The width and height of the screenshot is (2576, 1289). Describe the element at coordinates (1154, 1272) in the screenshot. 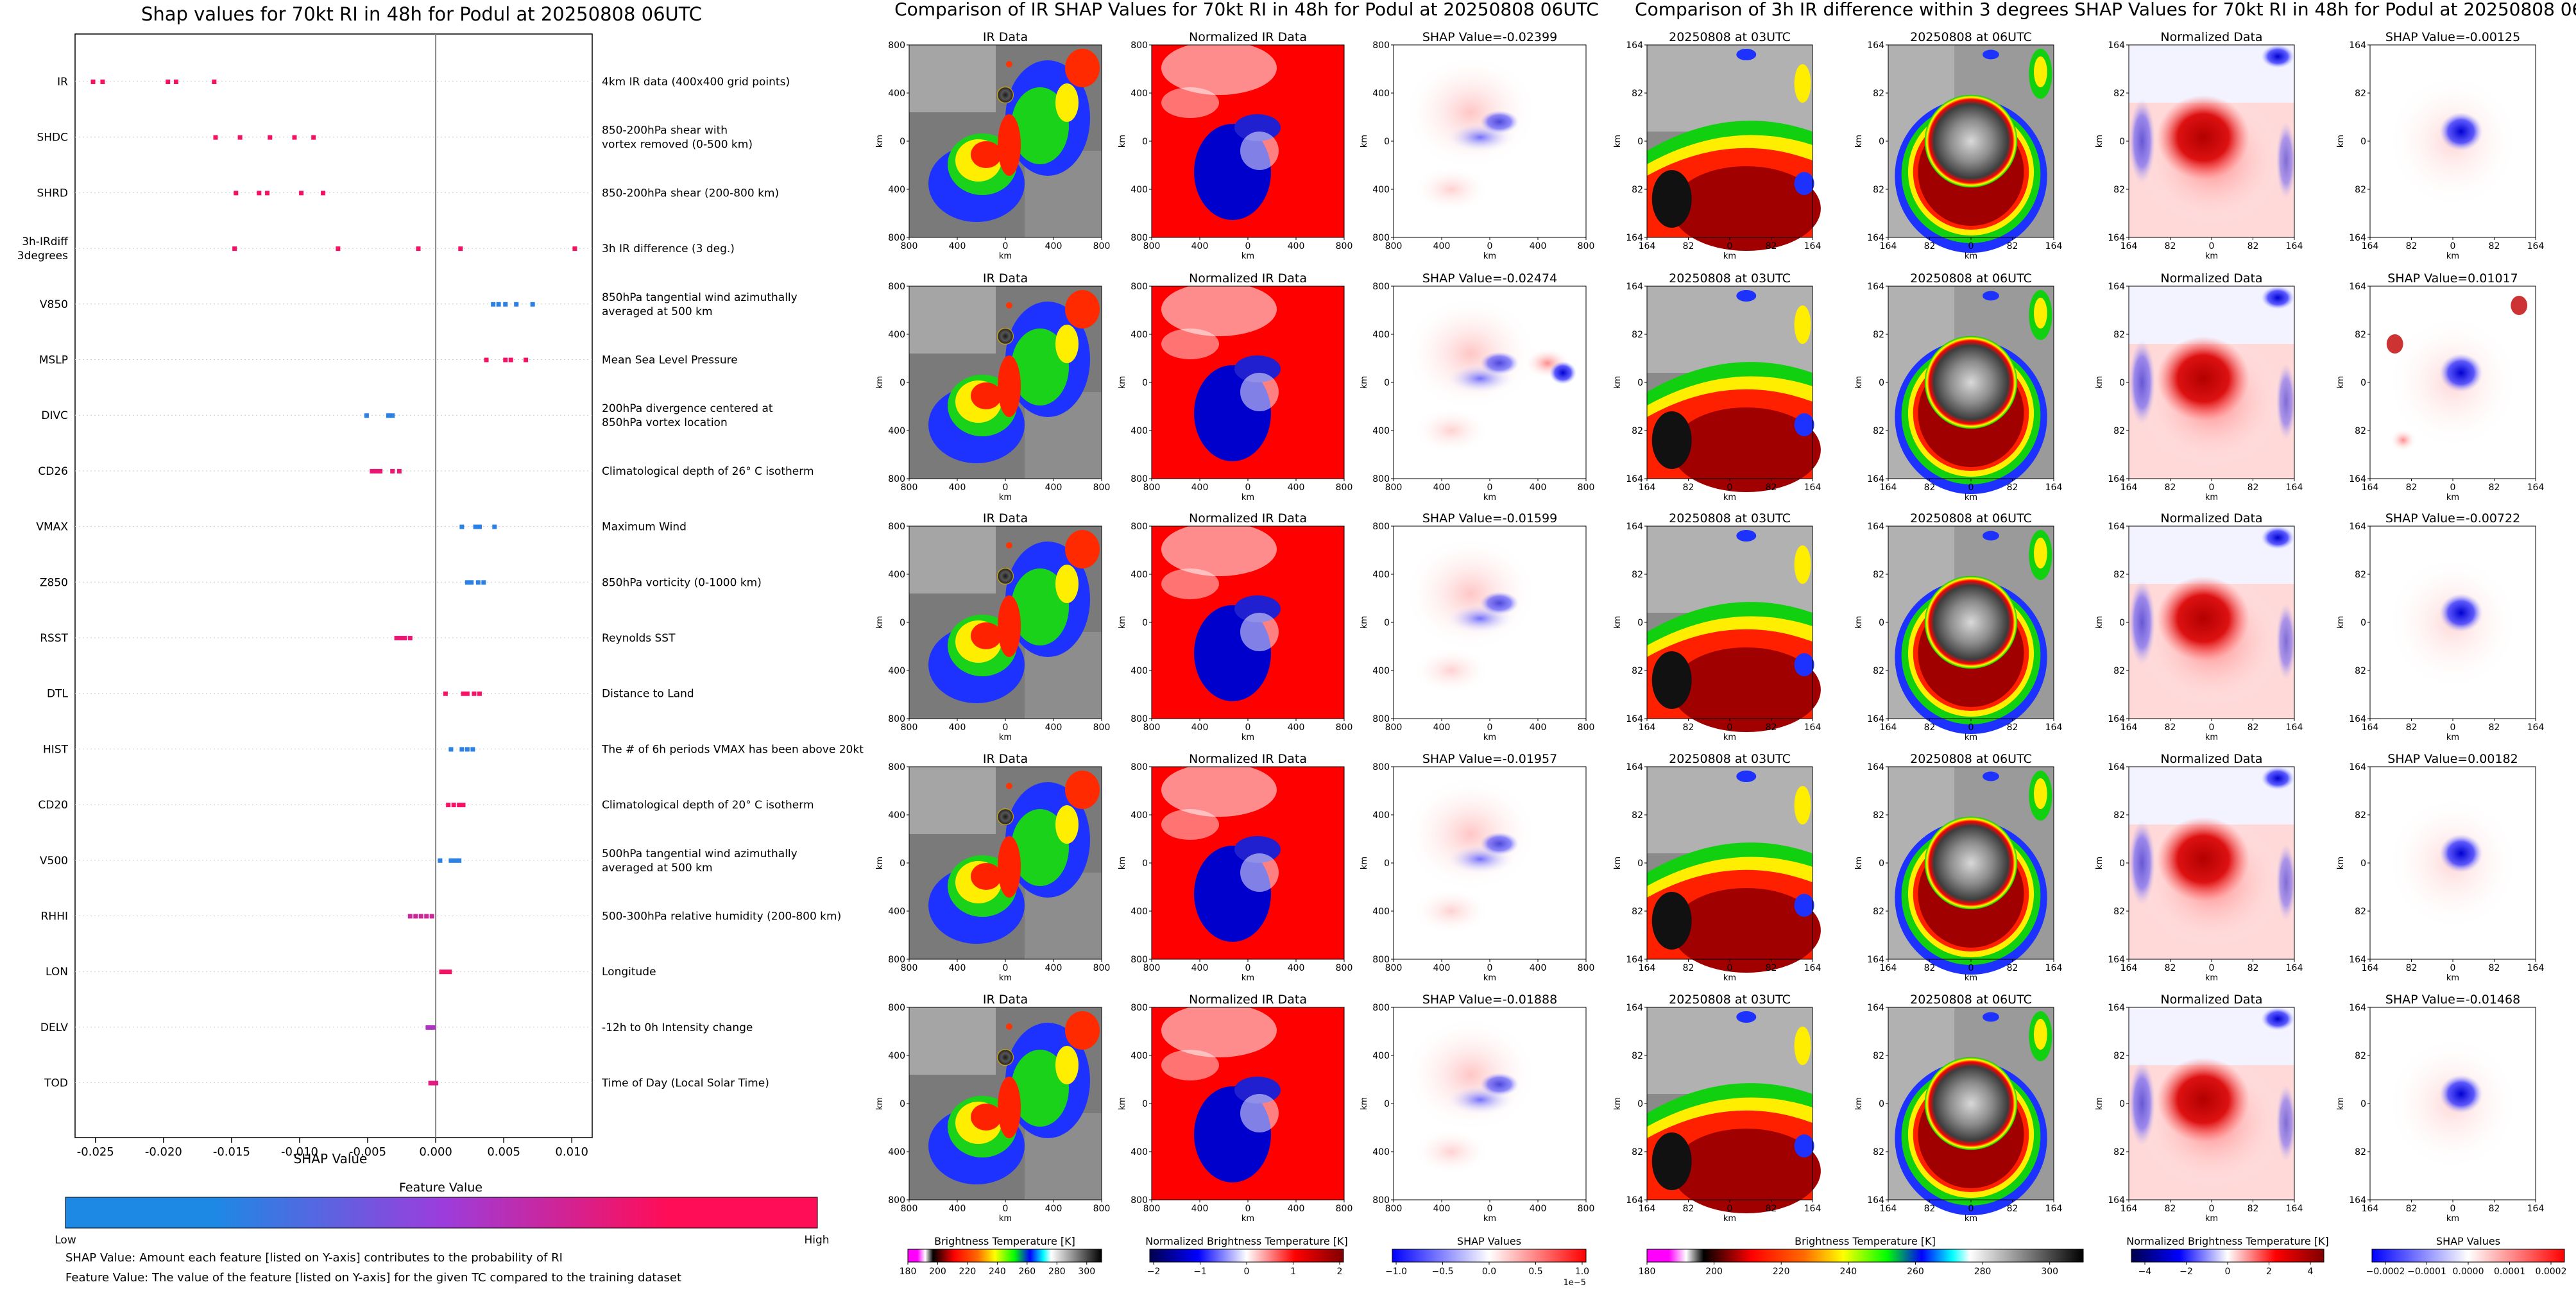

I see `colorbar-tick-label: −2` at that location.